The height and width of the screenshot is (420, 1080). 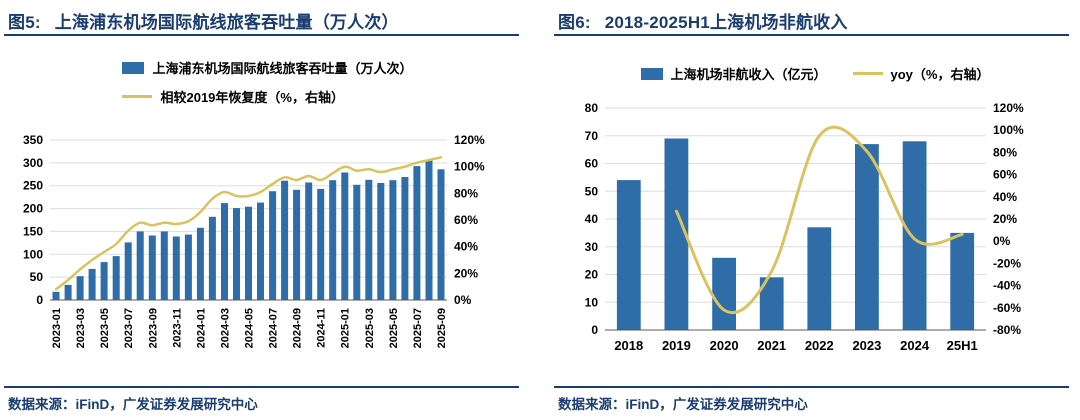 What do you see at coordinates (57, 328) in the screenshot?
I see `svg-text: 2023-01` at bounding box center [57, 328].